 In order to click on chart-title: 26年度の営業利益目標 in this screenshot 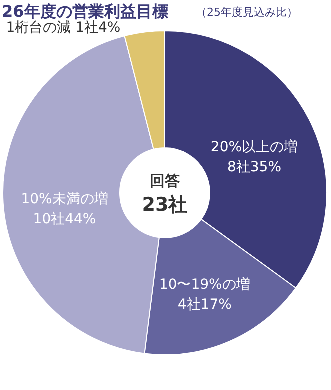, I will do `click(85, 11)`.